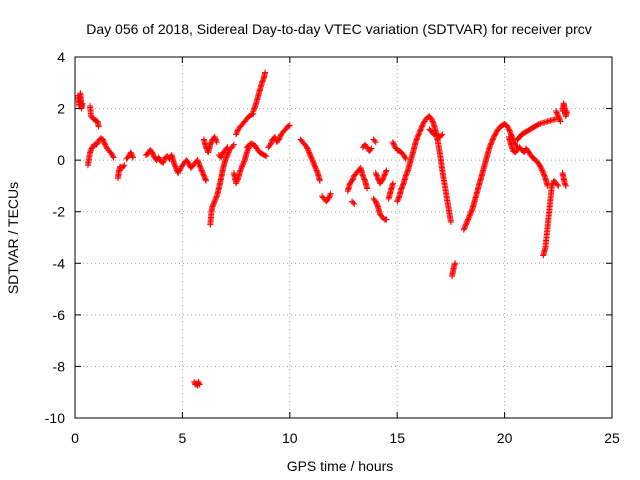 This screenshot has height=480, width=640. Describe the element at coordinates (59, 263) in the screenshot. I see `y-tick-label: -4` at that location.